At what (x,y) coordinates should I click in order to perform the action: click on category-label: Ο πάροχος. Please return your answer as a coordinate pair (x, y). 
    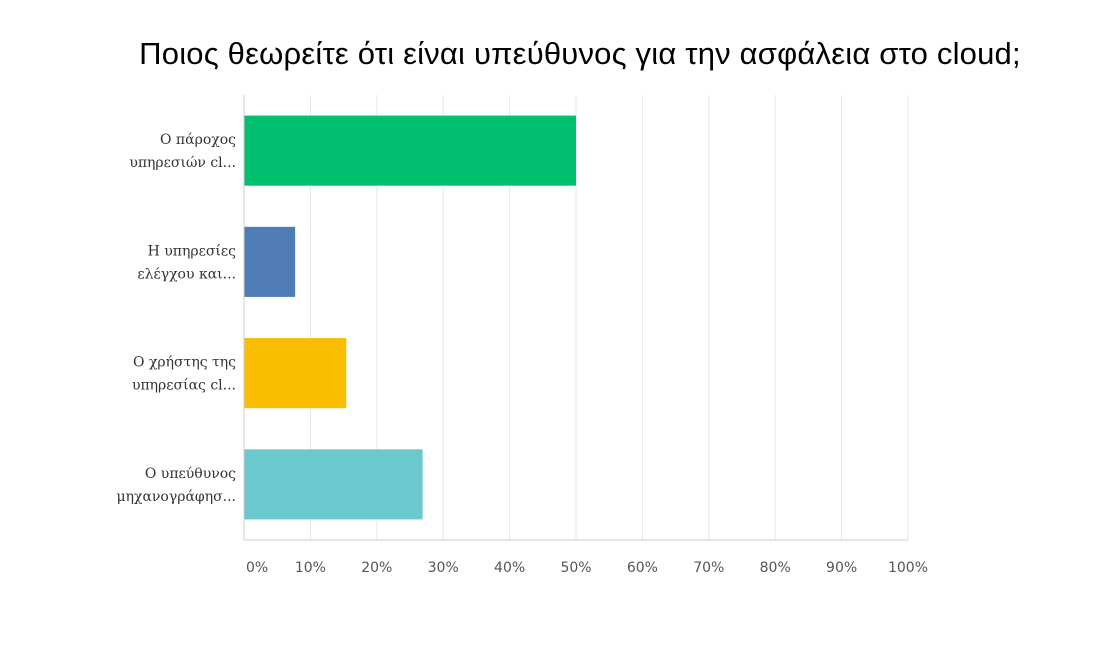
    Looking at the image, I should click on (198, 140).